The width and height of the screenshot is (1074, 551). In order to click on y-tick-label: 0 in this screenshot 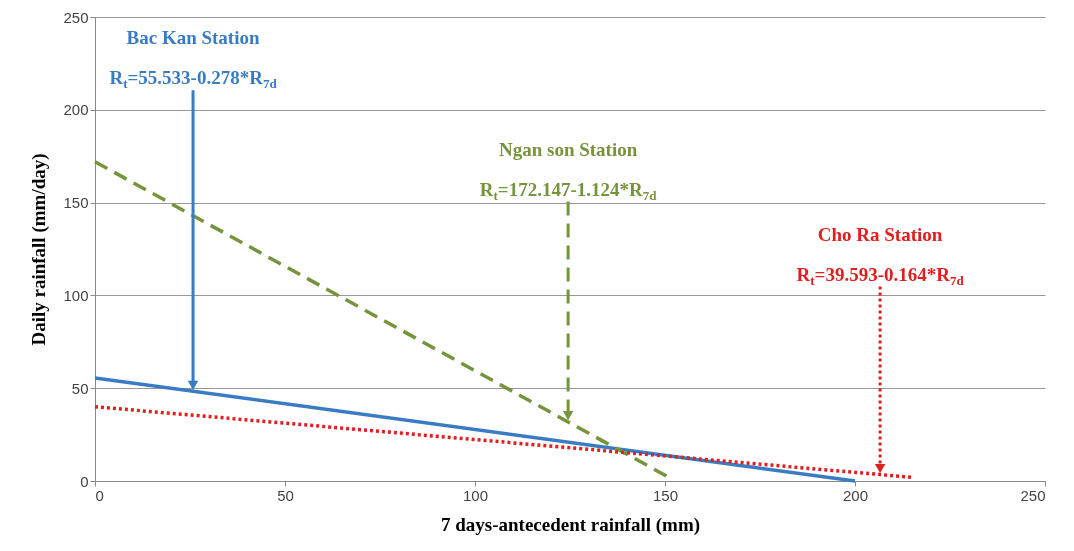, I will do `click(84, 481)`.